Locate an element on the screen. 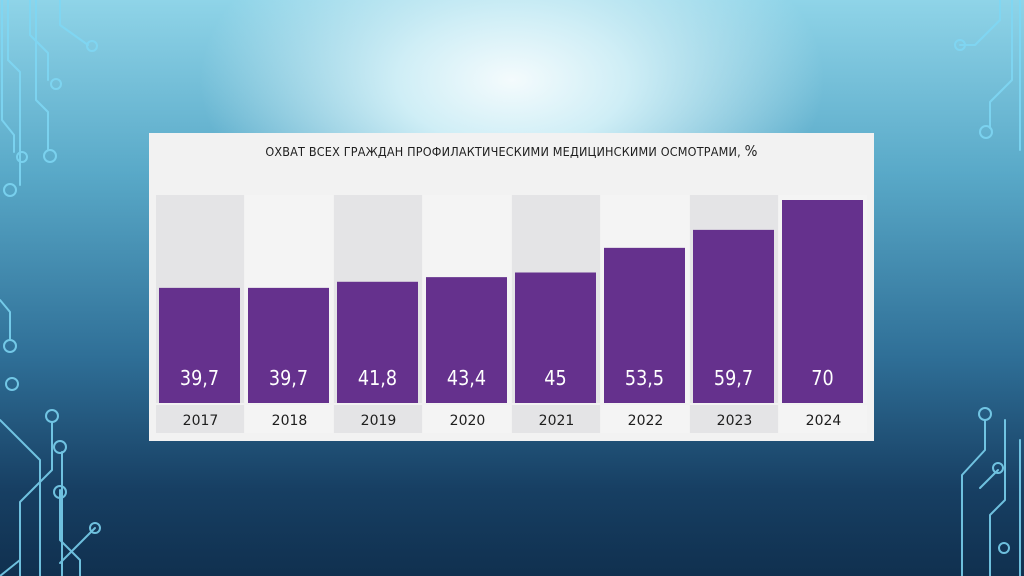  data-label: 45 is located at coordinates (555, 379).